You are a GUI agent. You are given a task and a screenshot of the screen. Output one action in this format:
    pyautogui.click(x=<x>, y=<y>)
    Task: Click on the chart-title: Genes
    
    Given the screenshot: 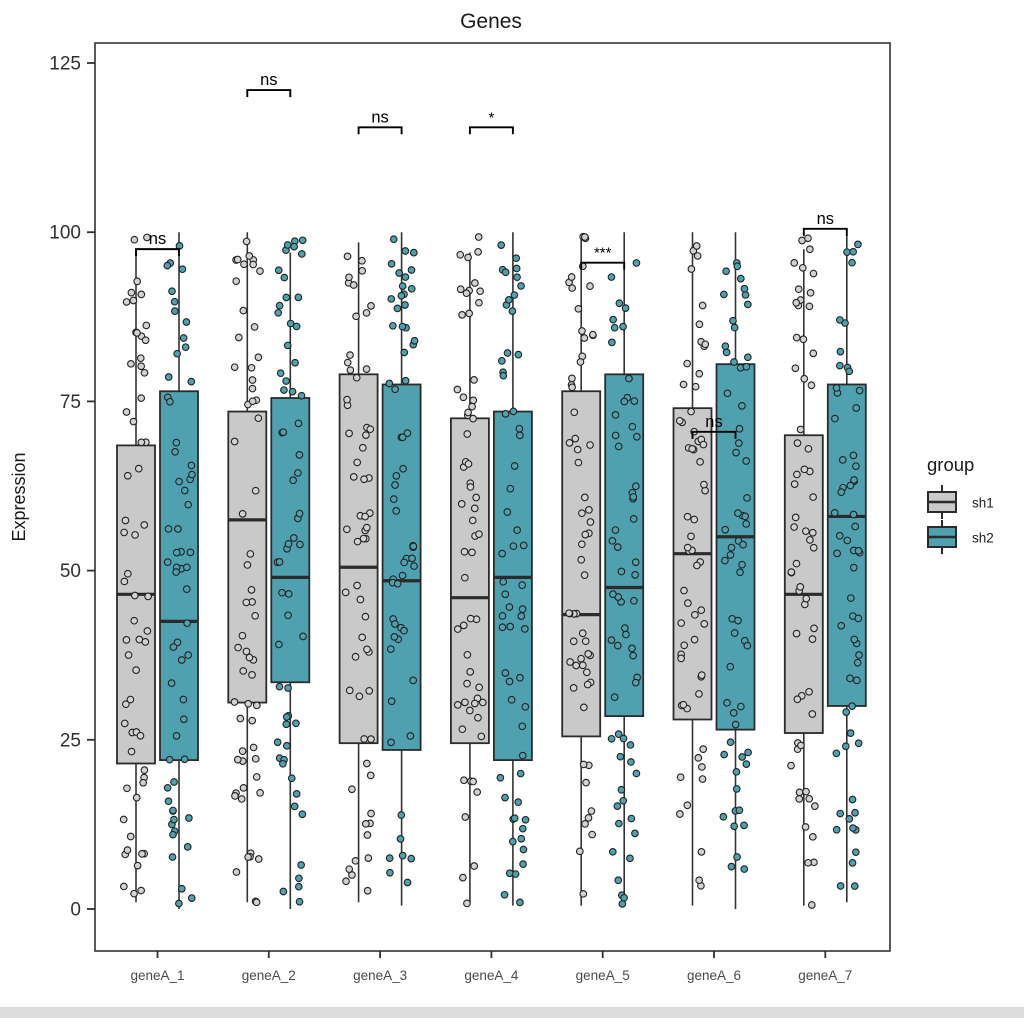 What is the action you would take?
    pyautogui.click(x=491, y=21)
    